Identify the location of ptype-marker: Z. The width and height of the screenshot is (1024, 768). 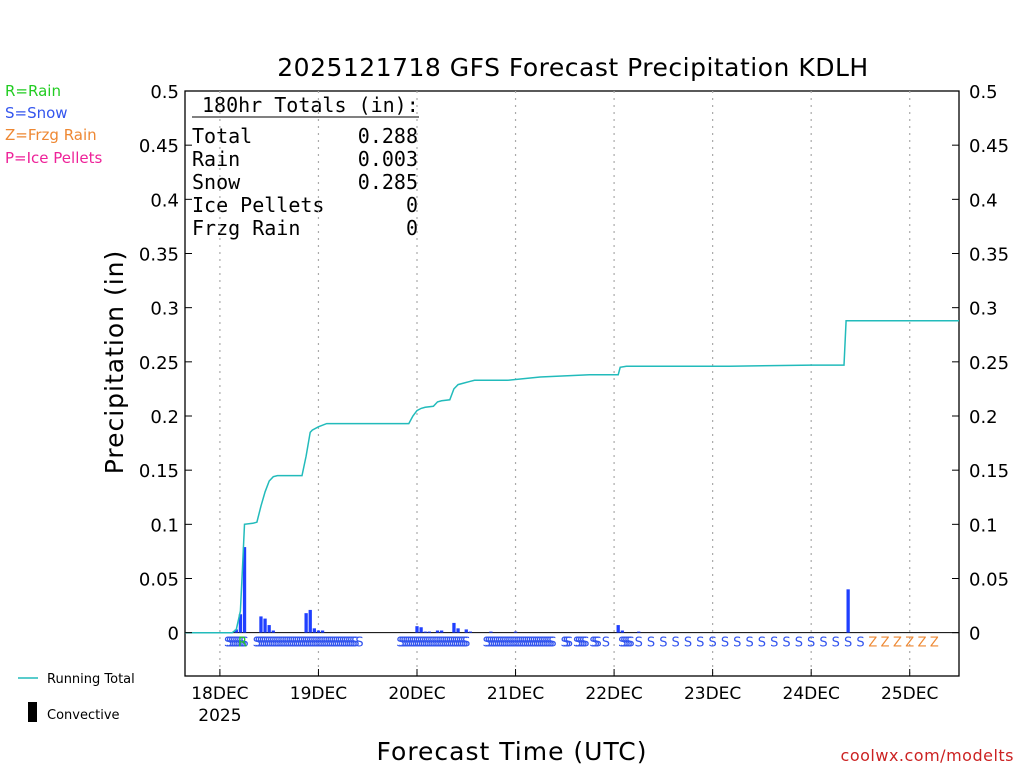
(909, 643).